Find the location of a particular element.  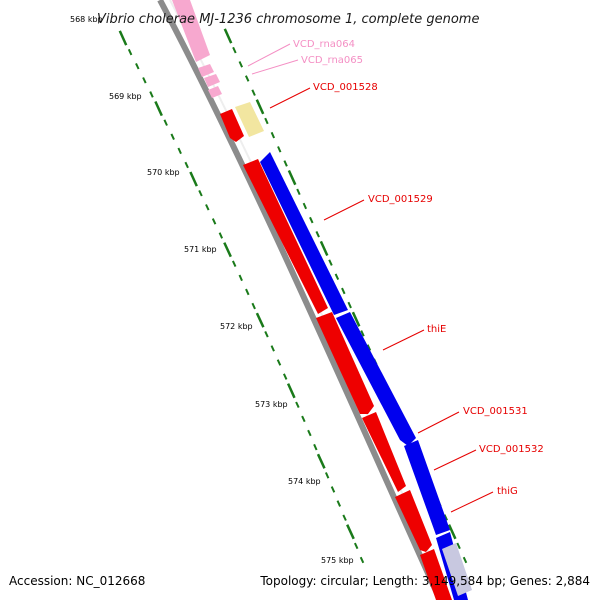

gene-label-vcd-rna064: VCD_rna064 is located at coordinates (324, 44).